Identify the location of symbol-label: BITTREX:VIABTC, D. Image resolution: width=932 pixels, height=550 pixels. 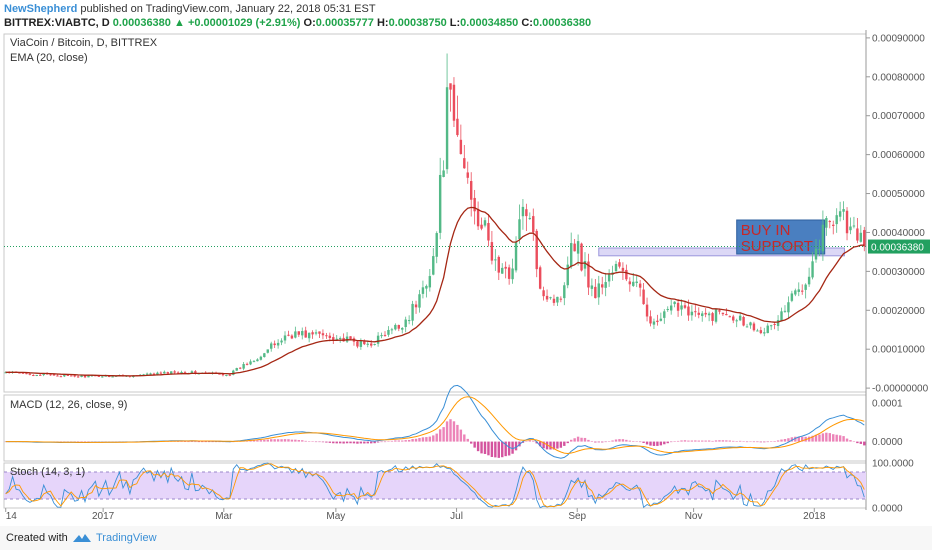
(57, 23).